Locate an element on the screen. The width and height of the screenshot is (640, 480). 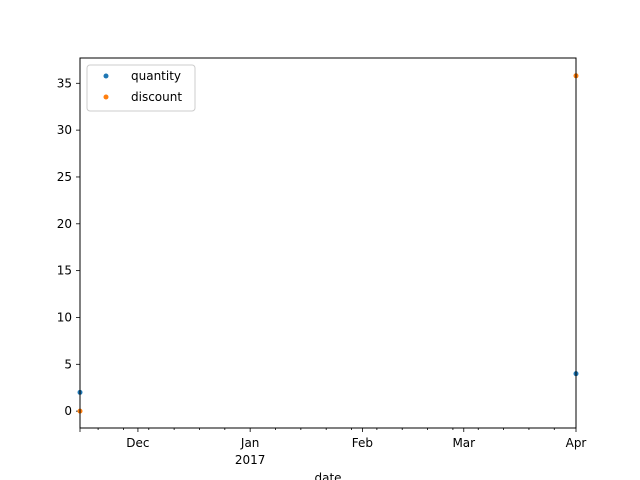
y-axis-ticks: 0 5 10 15 20 25 30 35 is located at coordinates (68, 247).